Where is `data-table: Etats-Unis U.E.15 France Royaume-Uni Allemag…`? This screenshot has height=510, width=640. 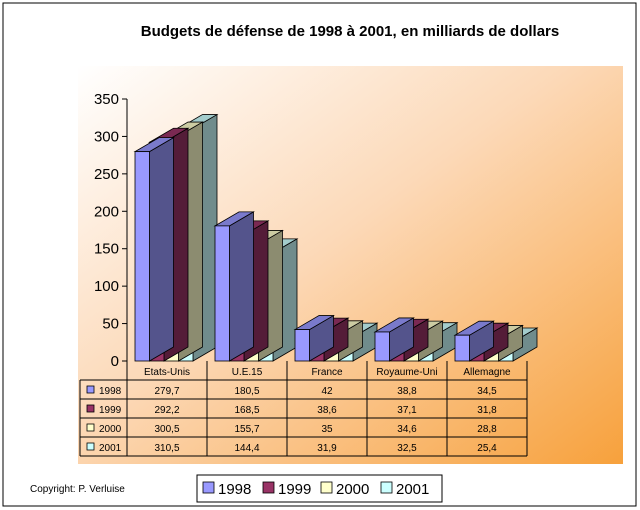
data-table: Etats-Unis U.E.15 France Royaume-Uni Allemag… is located at coordinates (303, 409).